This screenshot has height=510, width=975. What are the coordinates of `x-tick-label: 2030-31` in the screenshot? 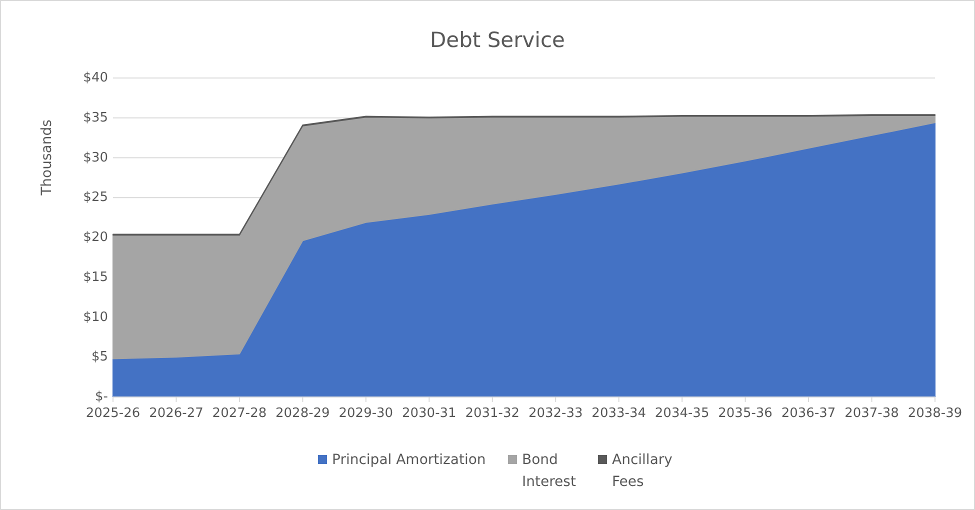 It's located at (429, 413).